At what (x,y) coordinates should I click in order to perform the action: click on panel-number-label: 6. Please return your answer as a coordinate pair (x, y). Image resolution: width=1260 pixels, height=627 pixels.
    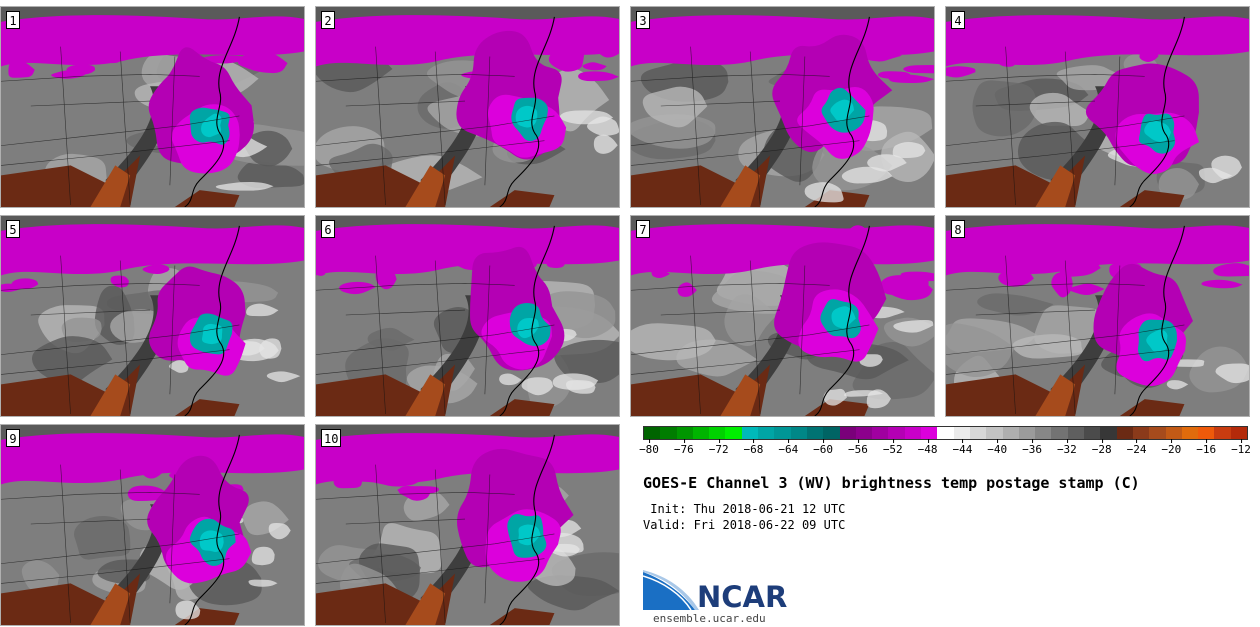
    Looking at the image, I should click on (328, 229).